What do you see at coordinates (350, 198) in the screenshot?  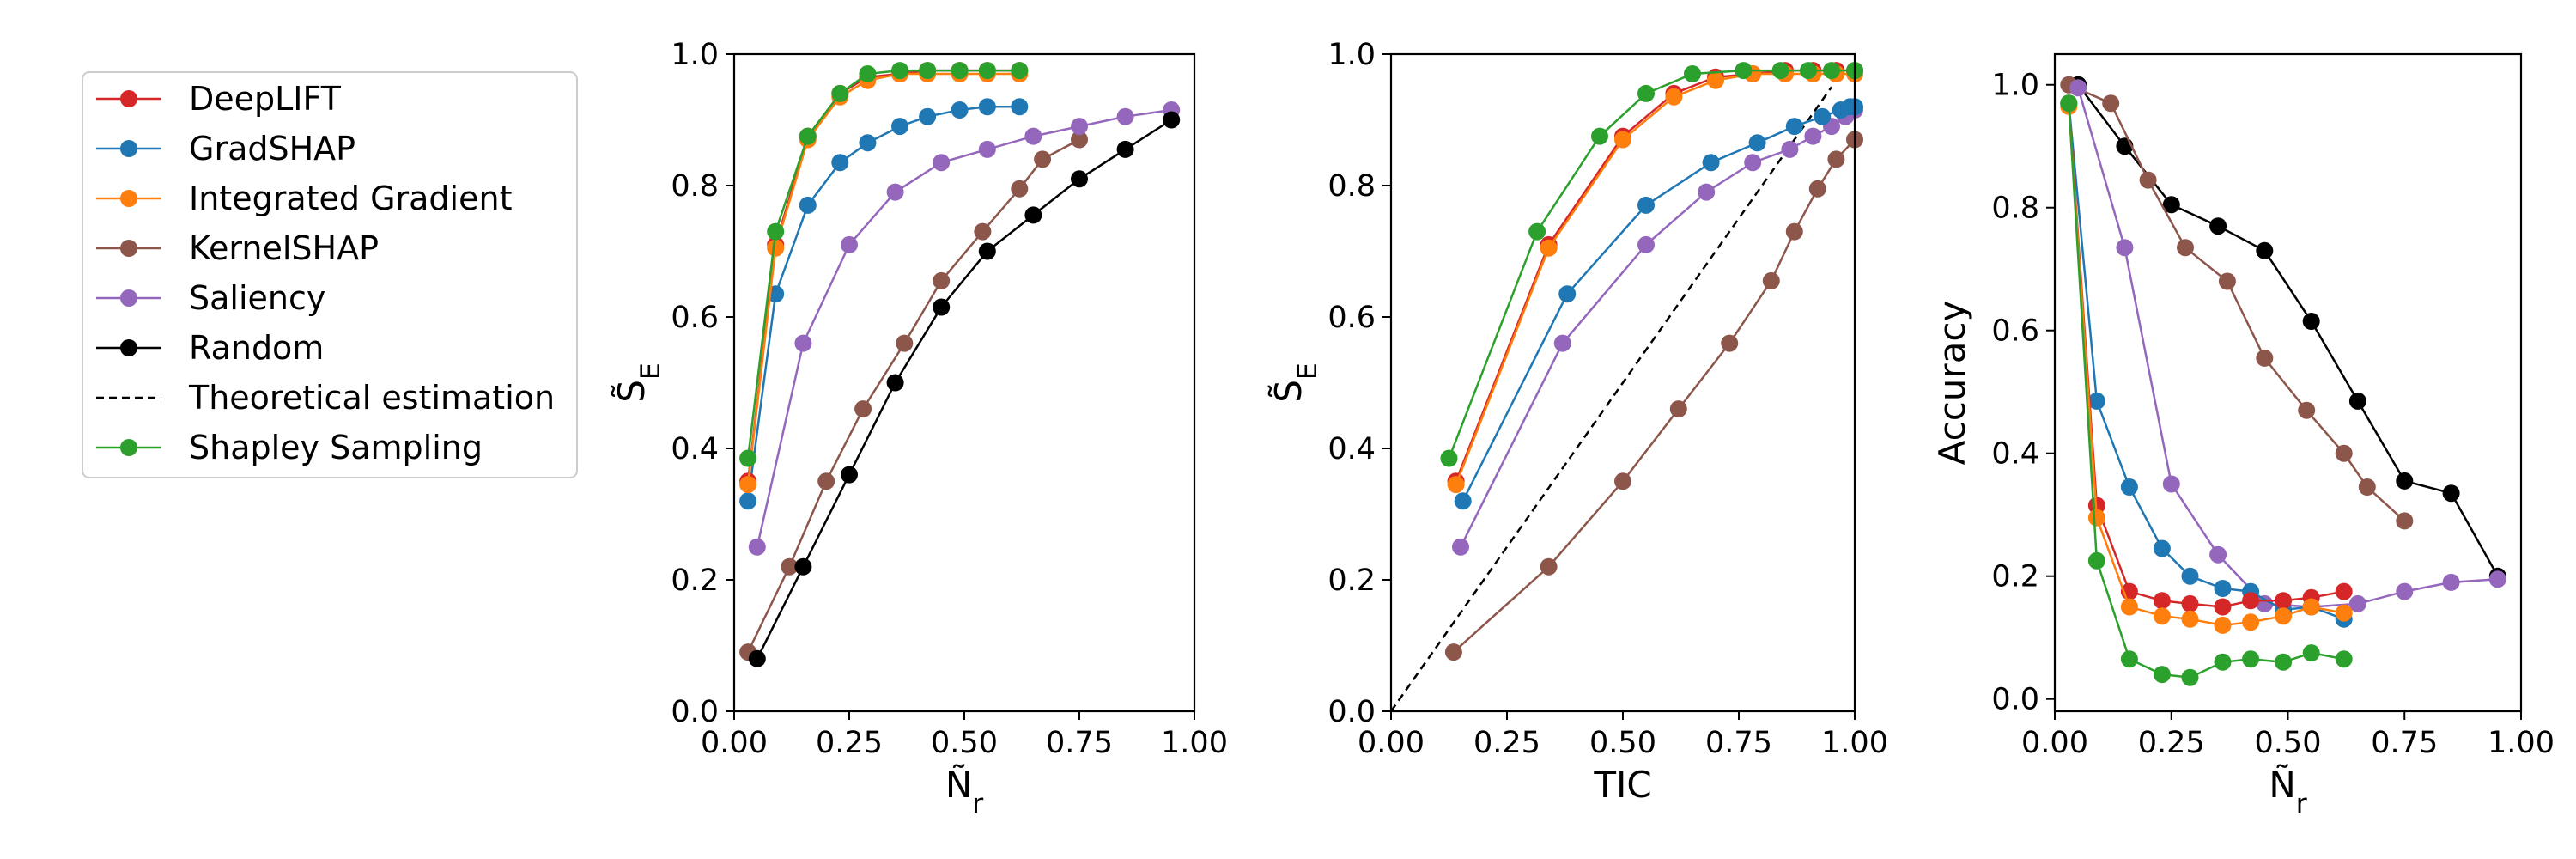 I see `legend-label-ig: Integrated Gradient` at bounding box center [350, 198].